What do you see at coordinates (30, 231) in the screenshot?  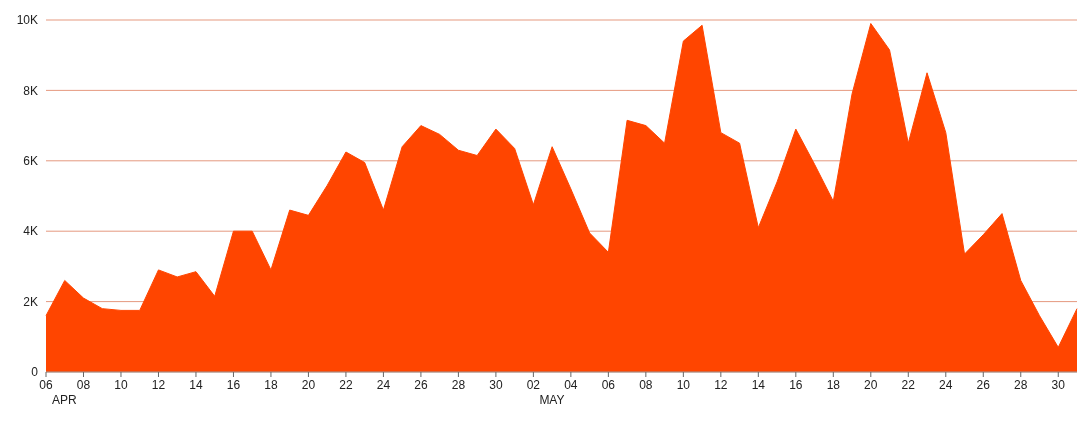 I see `y-tick-label: 4K` at bounding box center [30, 231].